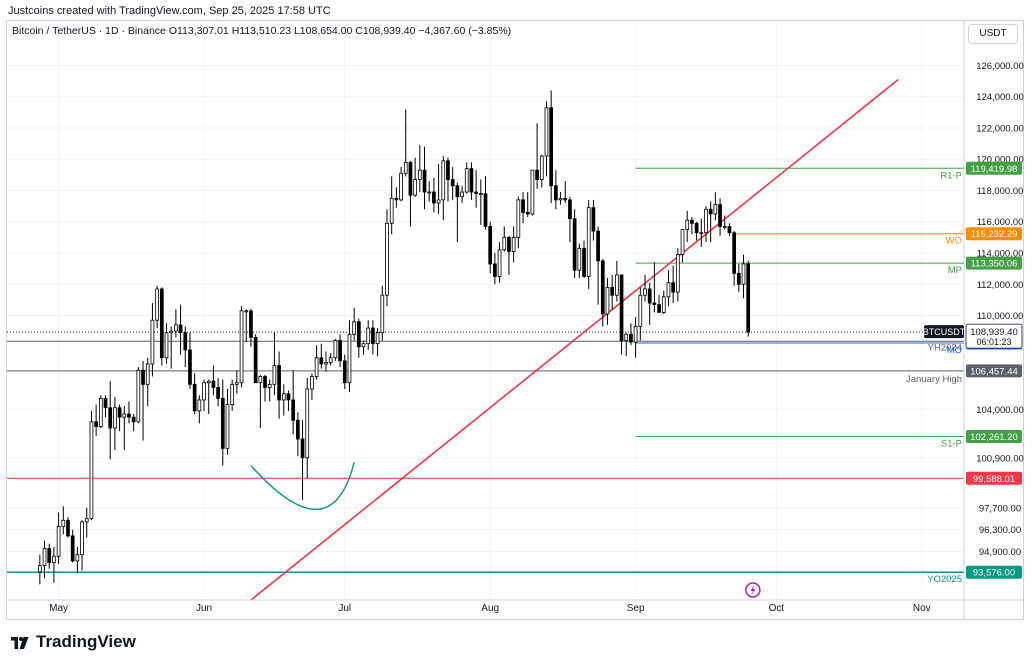 This screenshot has height=664, width=1032. What do you see at coordinates (385, 31) in the screenshot?
I see `close-value: C108,939.40` at bounding box center [385, 31].